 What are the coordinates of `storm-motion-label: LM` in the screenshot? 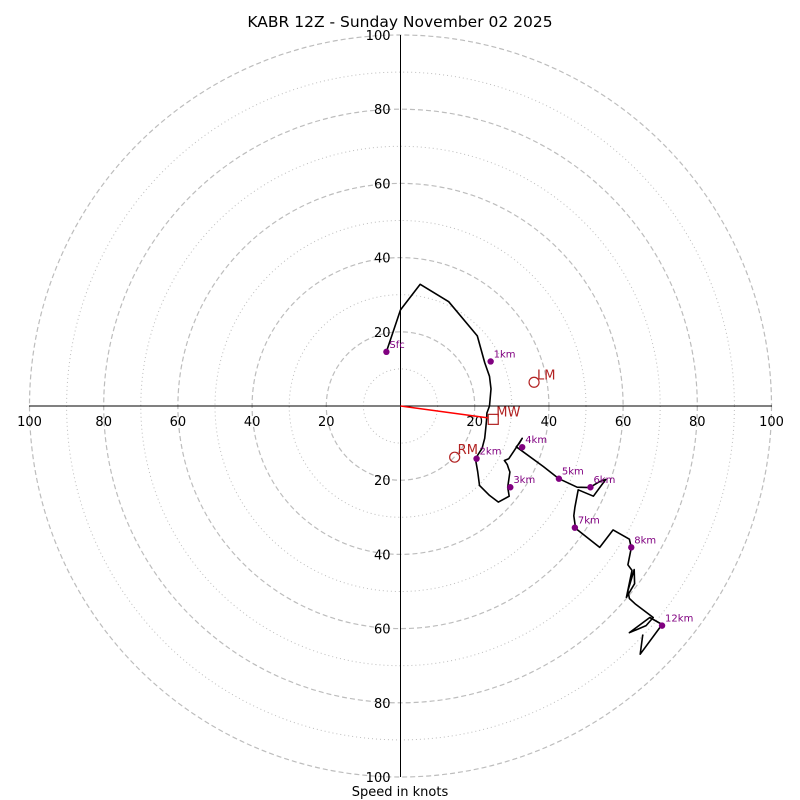 It's located at (546, 375).